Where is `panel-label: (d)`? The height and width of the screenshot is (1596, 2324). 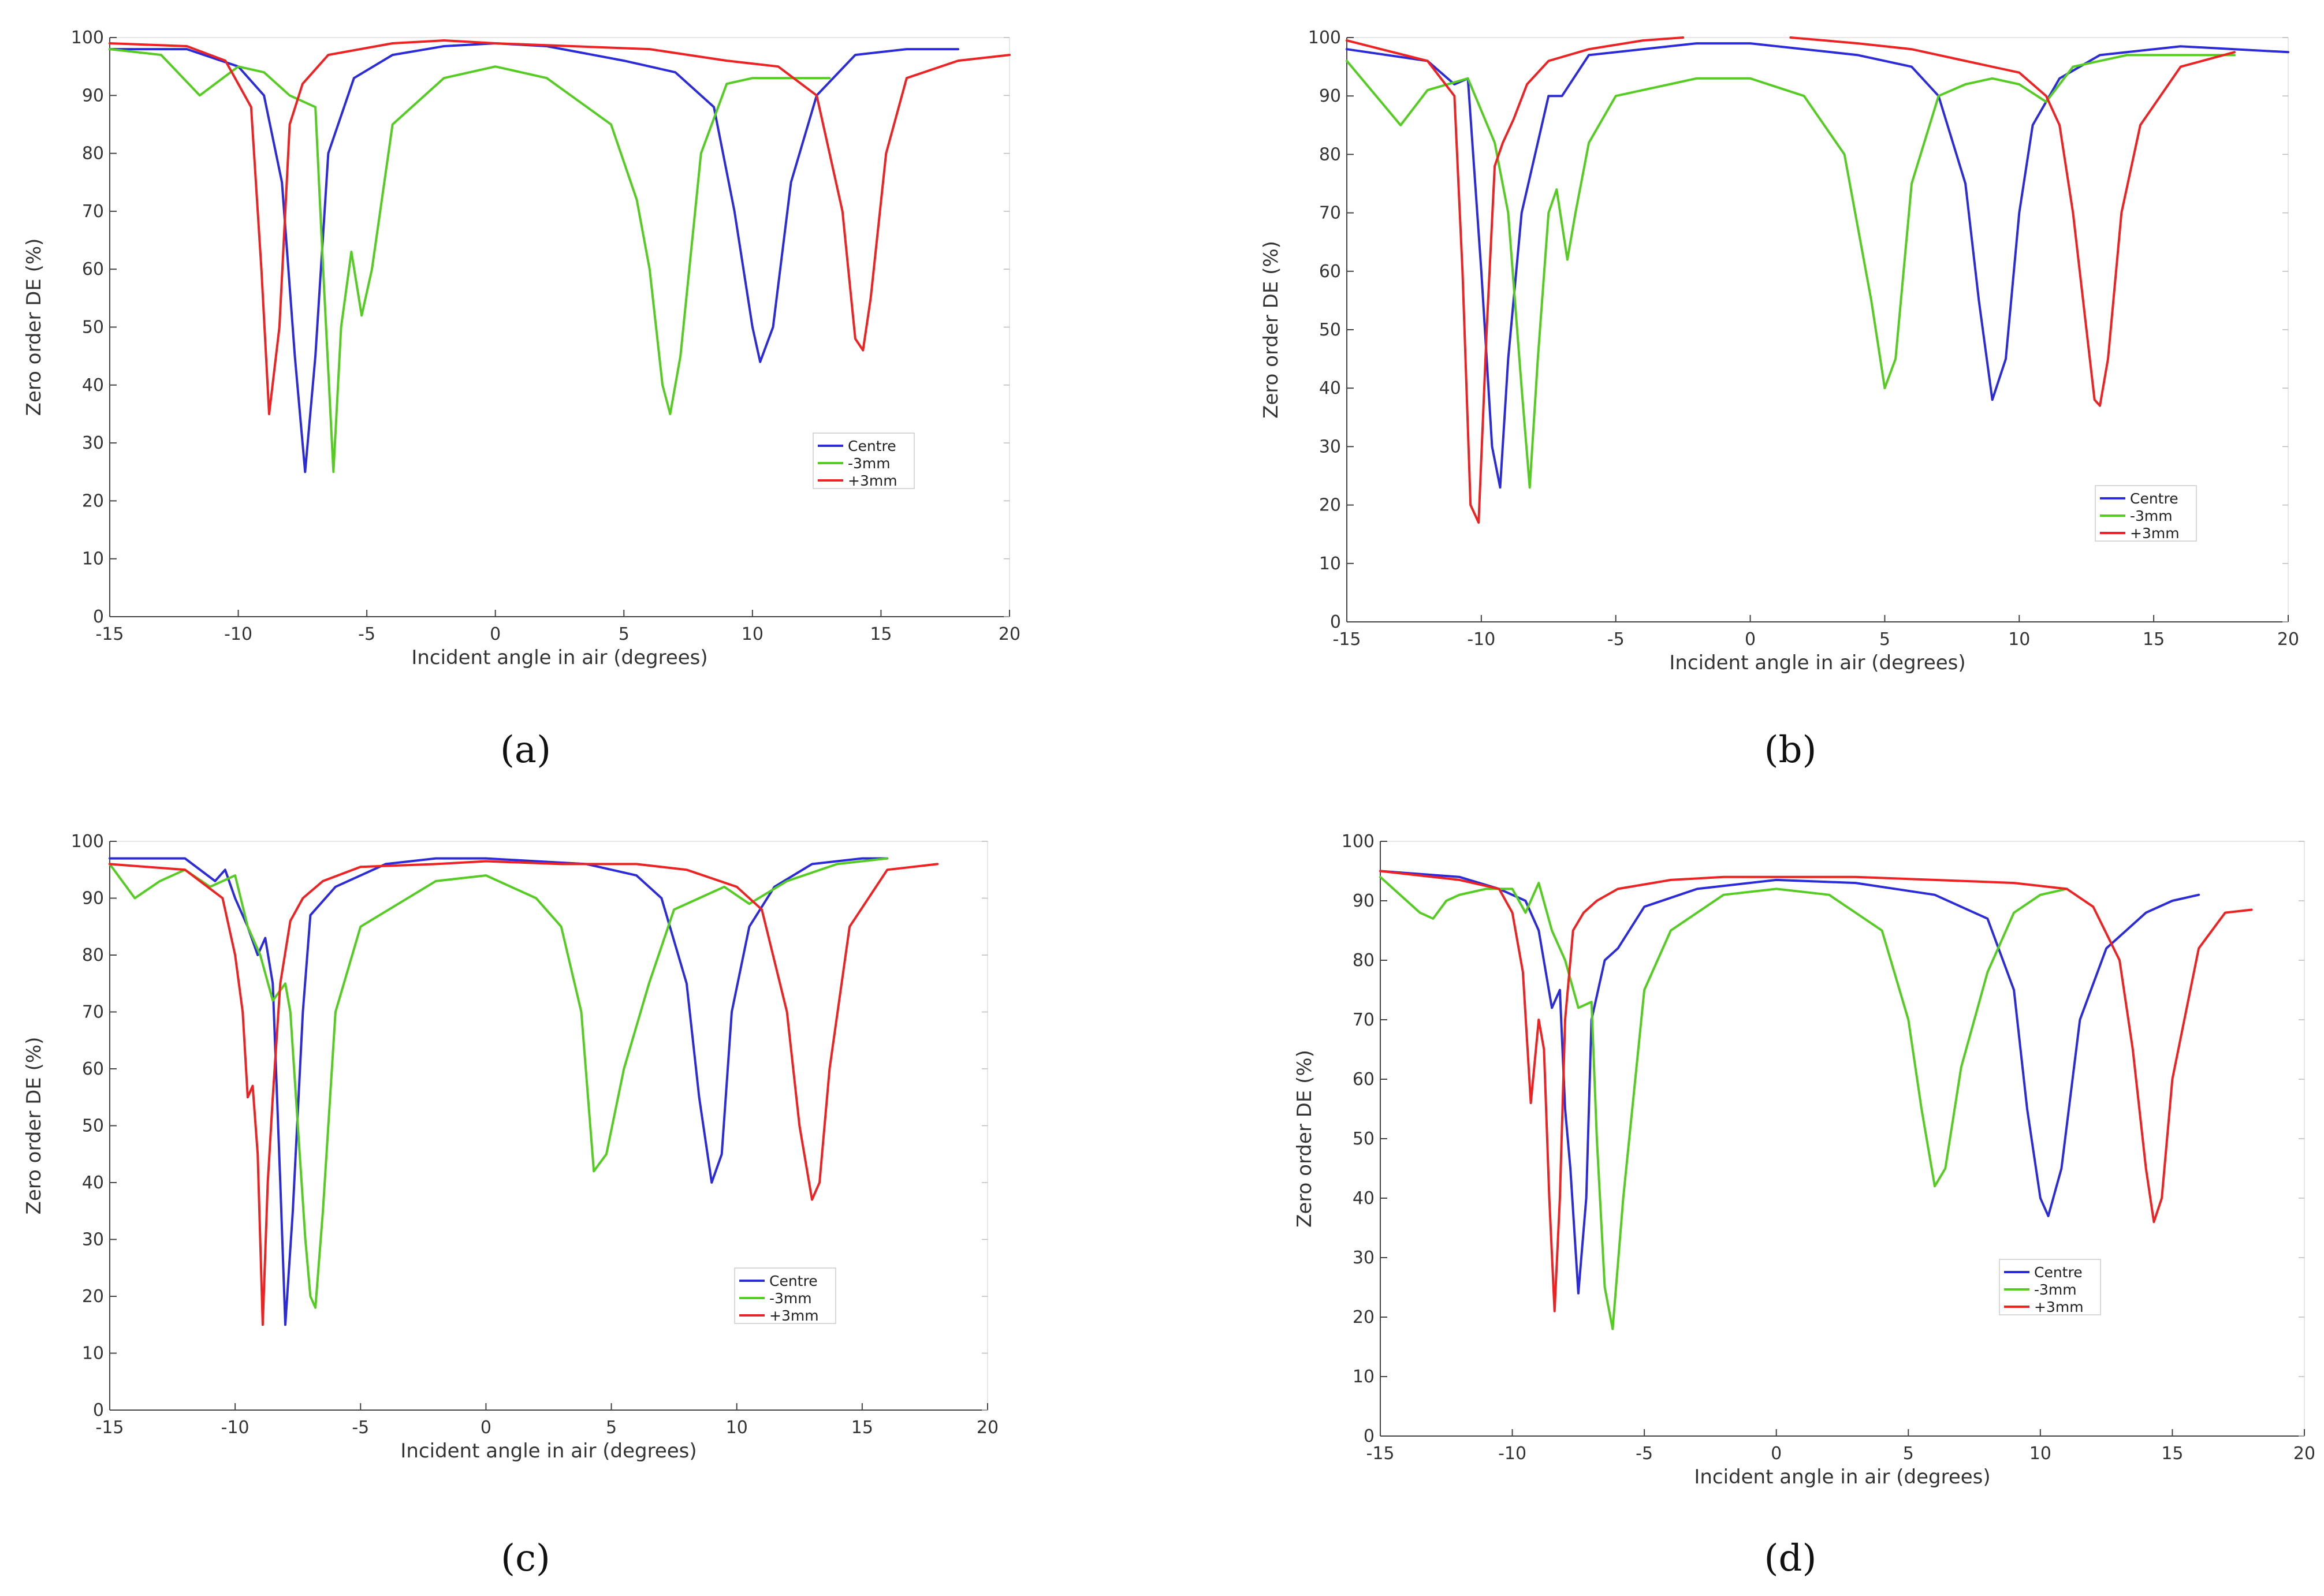 panel-label: (d) is located at coordinates (1790, 1559).